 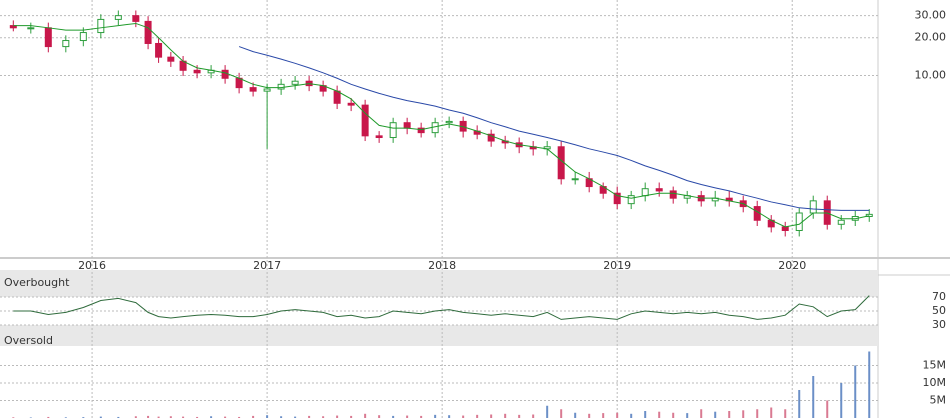 What do you see at coordinates (617, 265) in the screenshot?
I see `x-tick-label: 2019` at bounding box center [617, 265].